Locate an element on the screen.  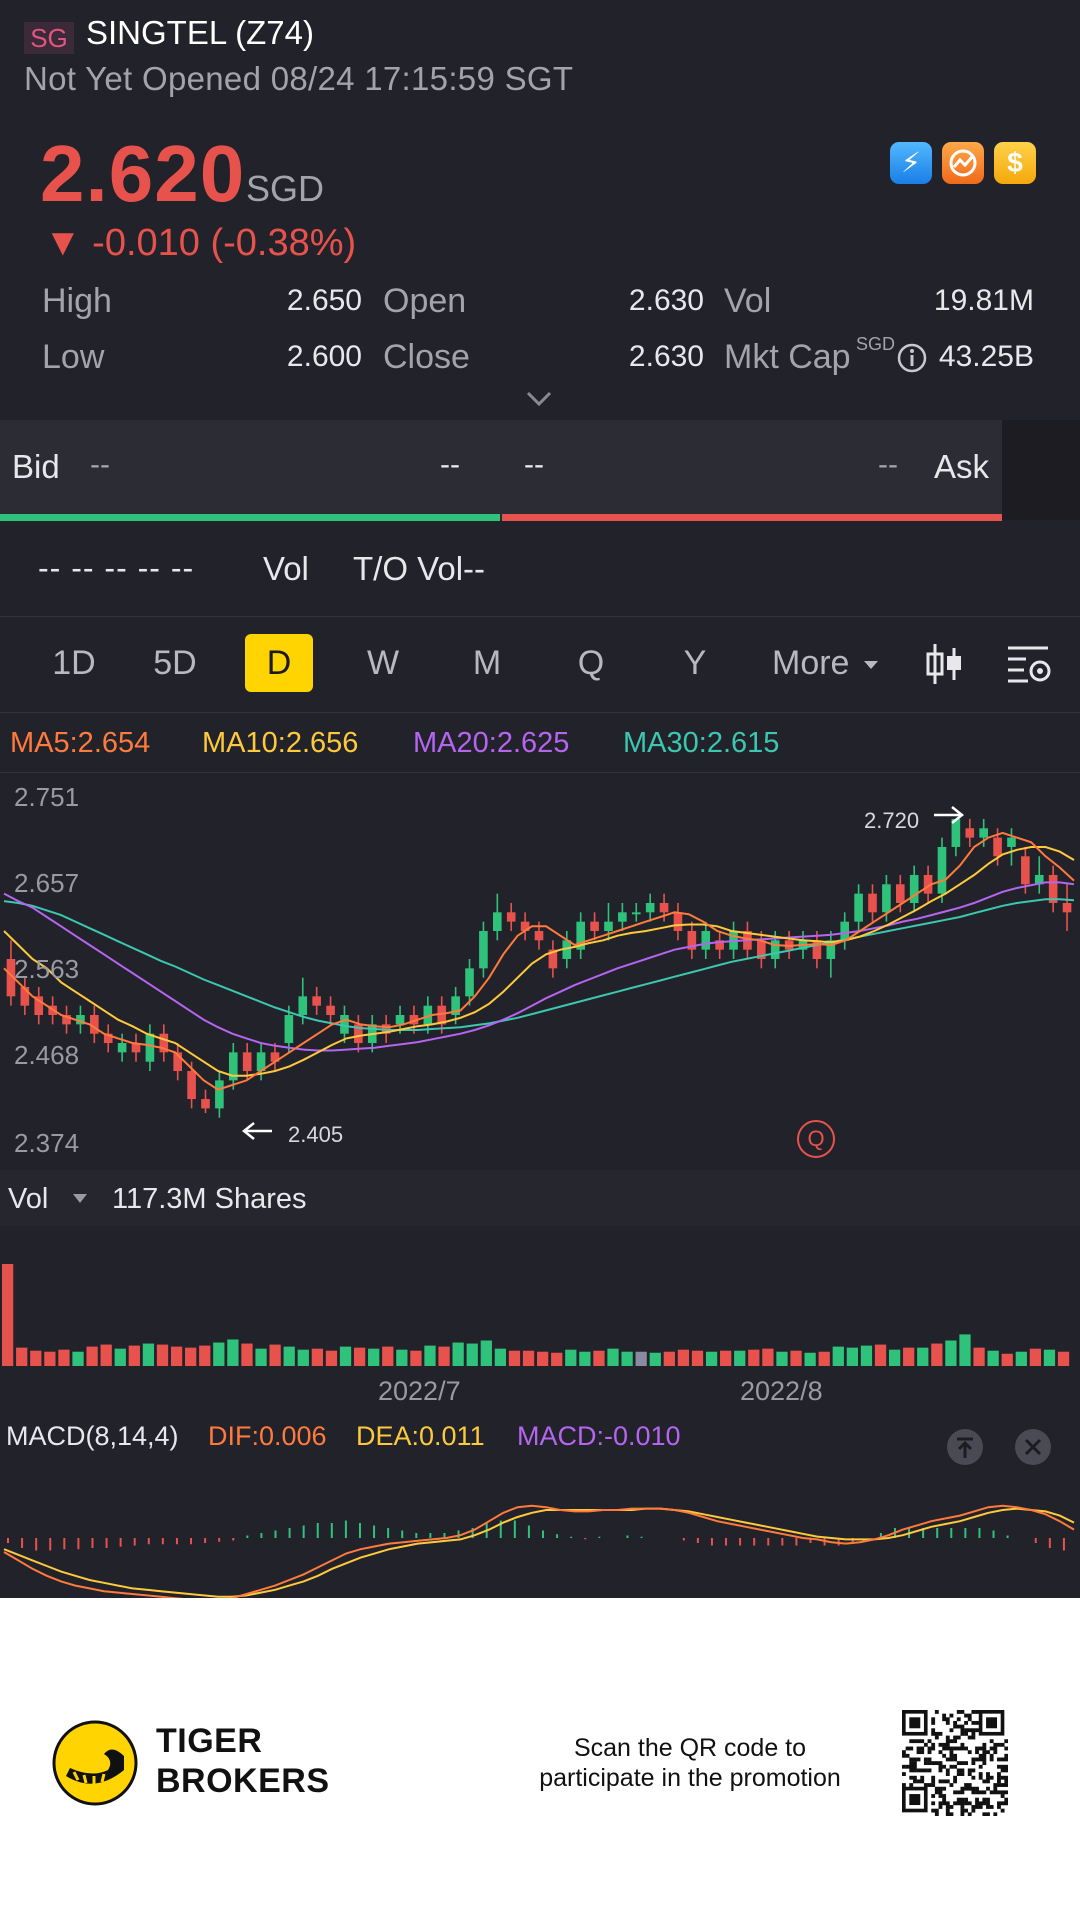
ask-size: -- is located at coordinates (888, 464).